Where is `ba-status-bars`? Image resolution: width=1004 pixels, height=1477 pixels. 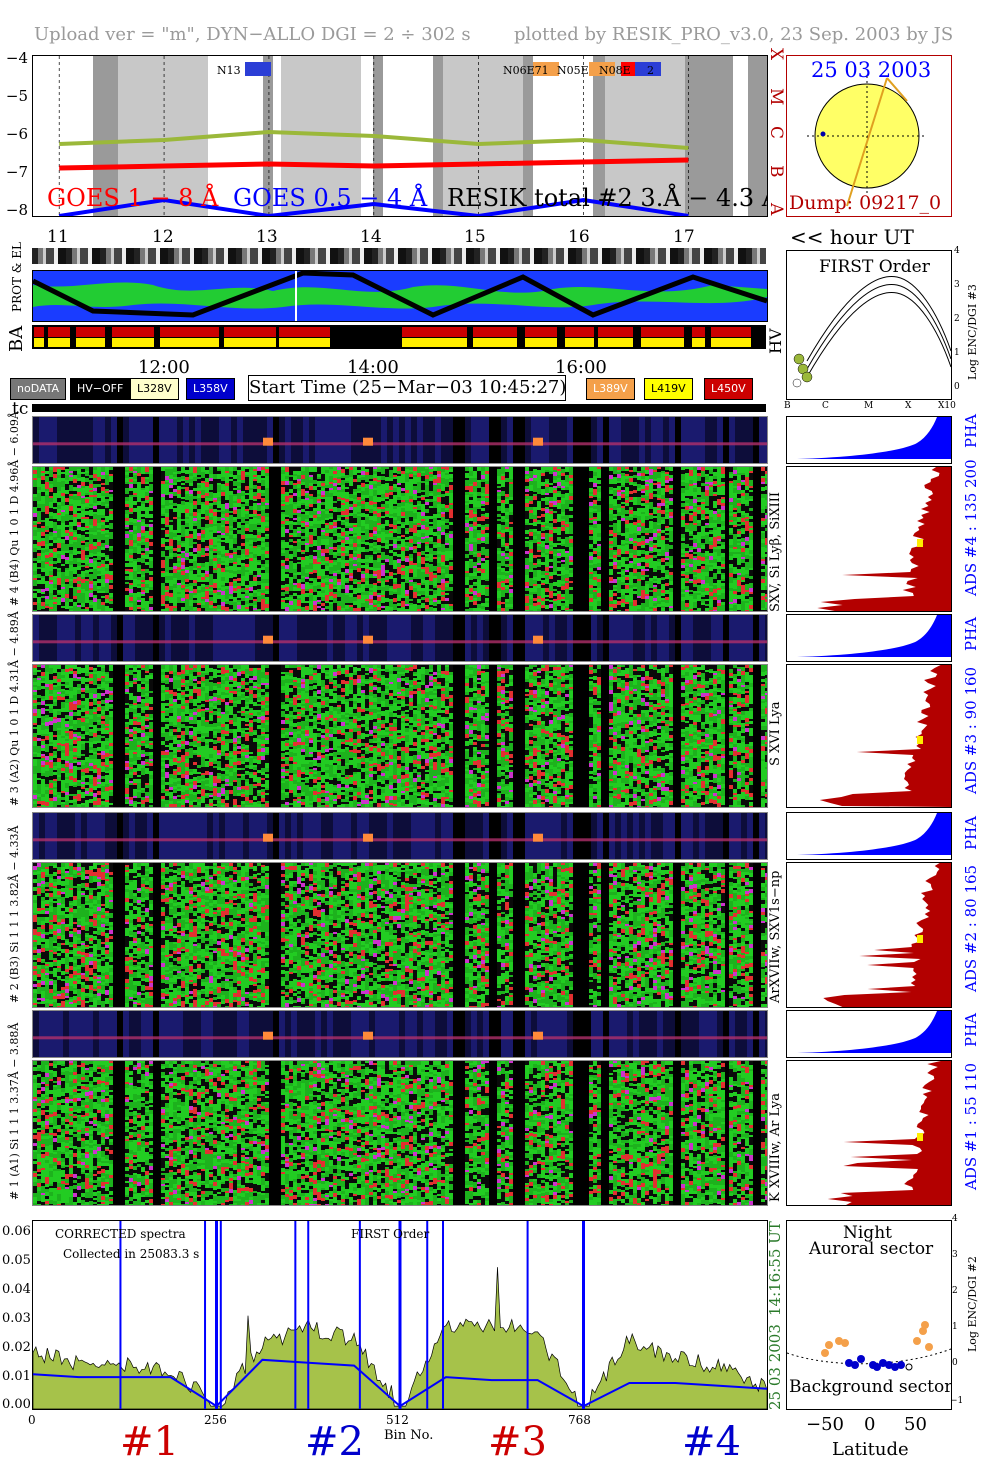 ba-status-bars is located at coordinates (392, 337).